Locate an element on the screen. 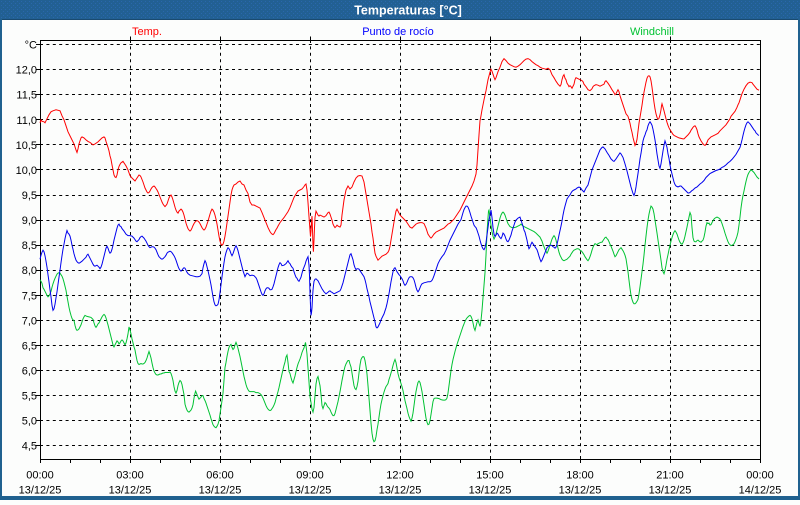 This screenshot has width=800, height=505. svg-text: 9,0 is located at coordinates (29, 221).